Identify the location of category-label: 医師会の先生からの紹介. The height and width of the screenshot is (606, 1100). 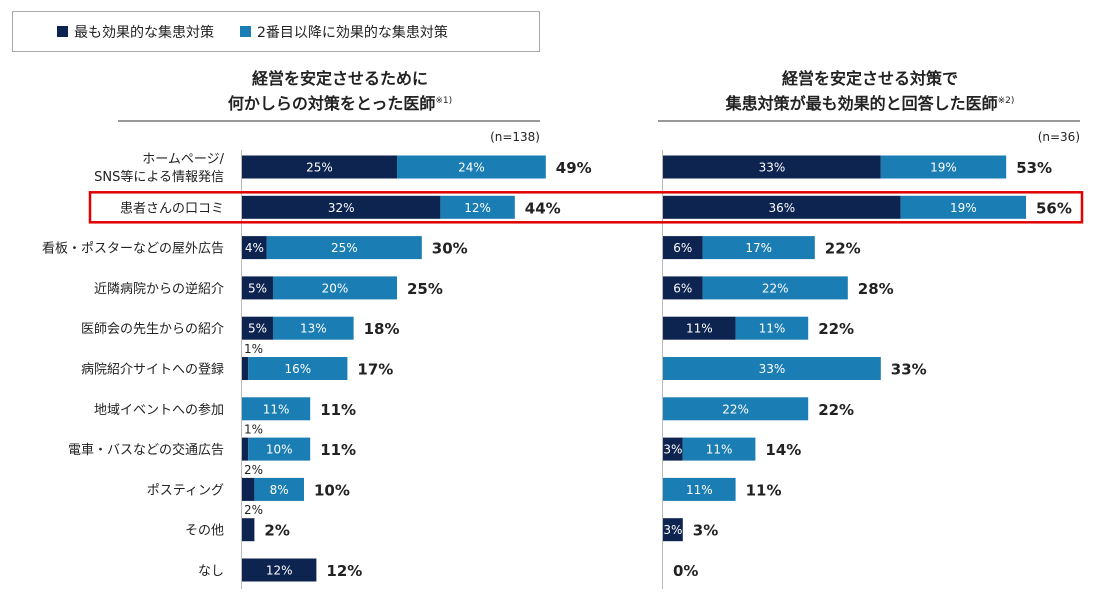
(152, 329).